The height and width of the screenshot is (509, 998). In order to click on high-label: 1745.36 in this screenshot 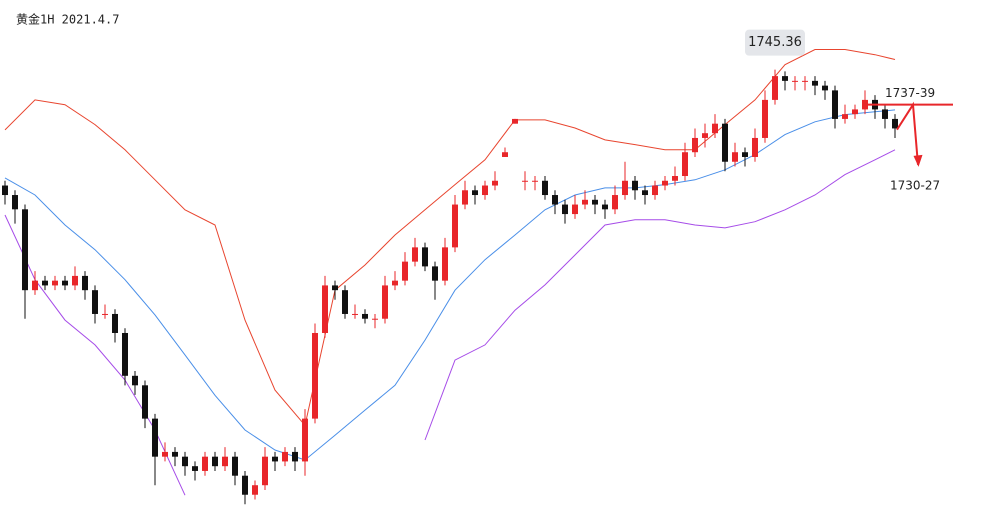, I will do `click(775, 42)`.